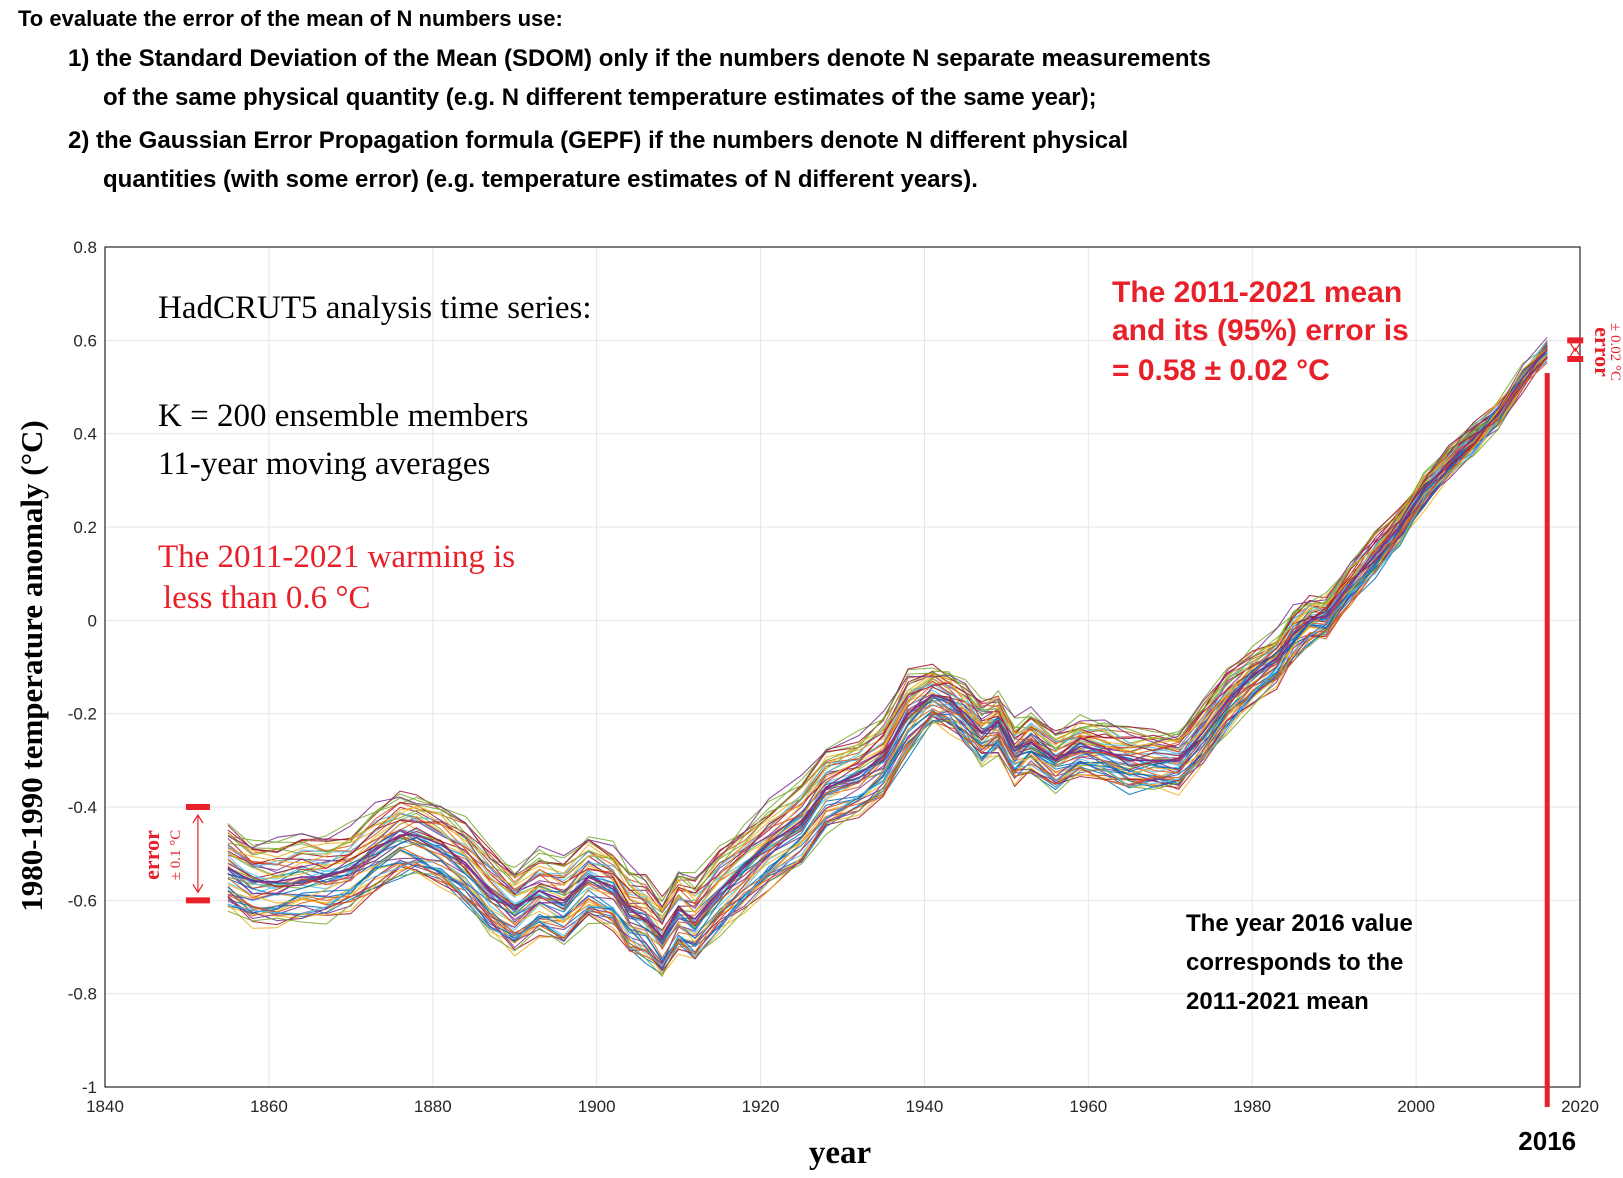 This screenshot has height=1178, width=1623. What do you see at coordinates (92, 620) in the screenshot?
I see `y-tick-label: 0` at bounding box center [92, 620].